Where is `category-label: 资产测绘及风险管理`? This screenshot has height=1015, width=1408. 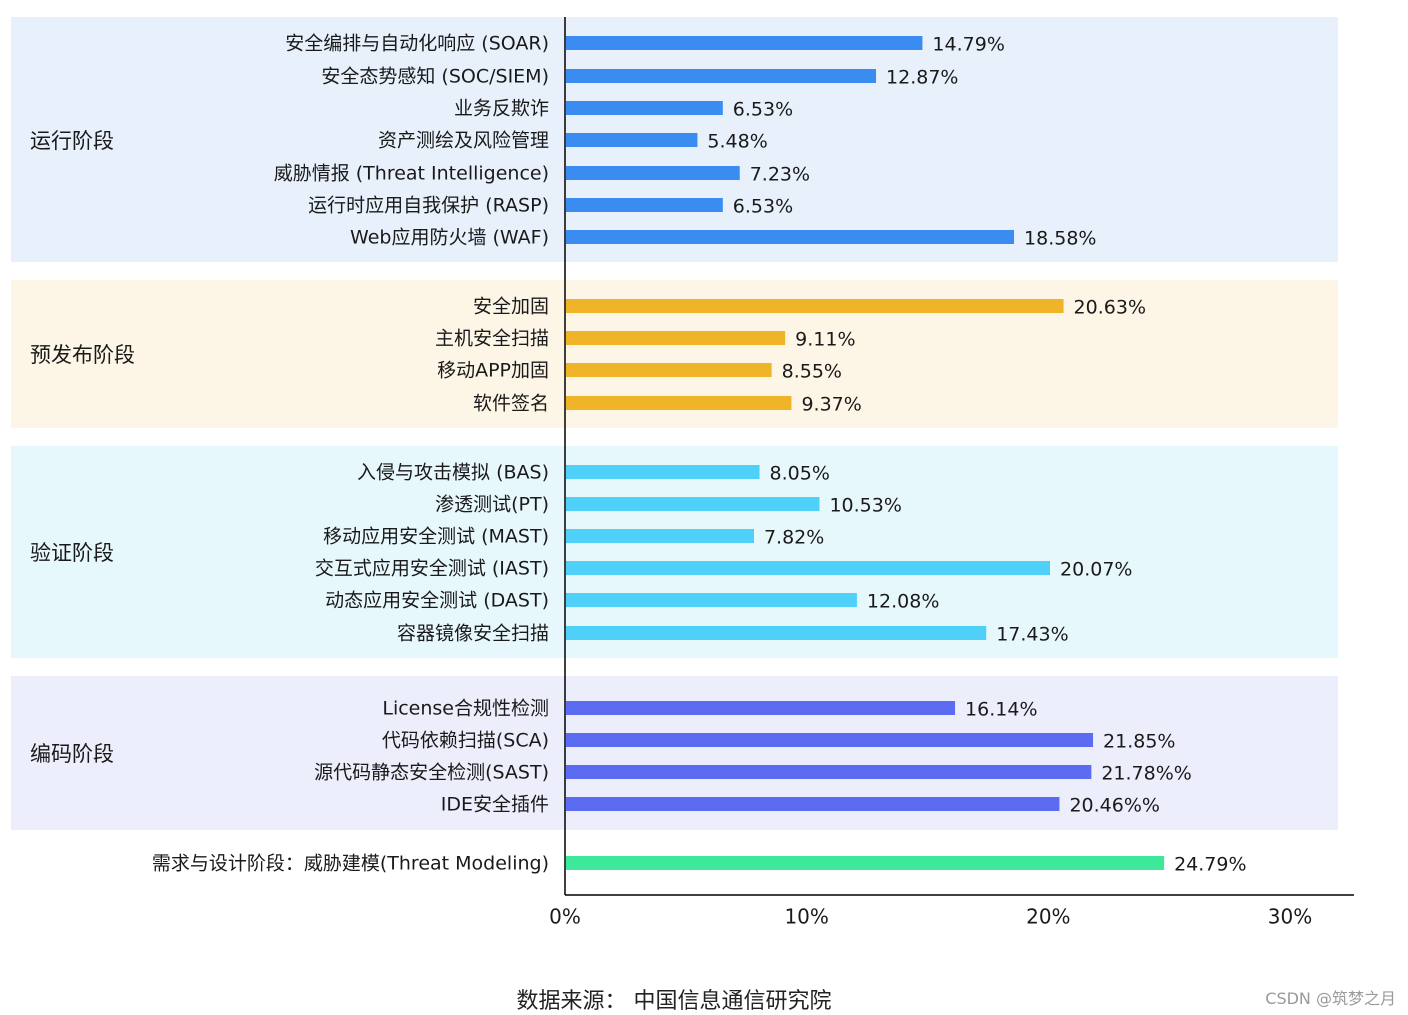 category-label: 资产测绘及风险管理 is located at coordinates (463, 141).